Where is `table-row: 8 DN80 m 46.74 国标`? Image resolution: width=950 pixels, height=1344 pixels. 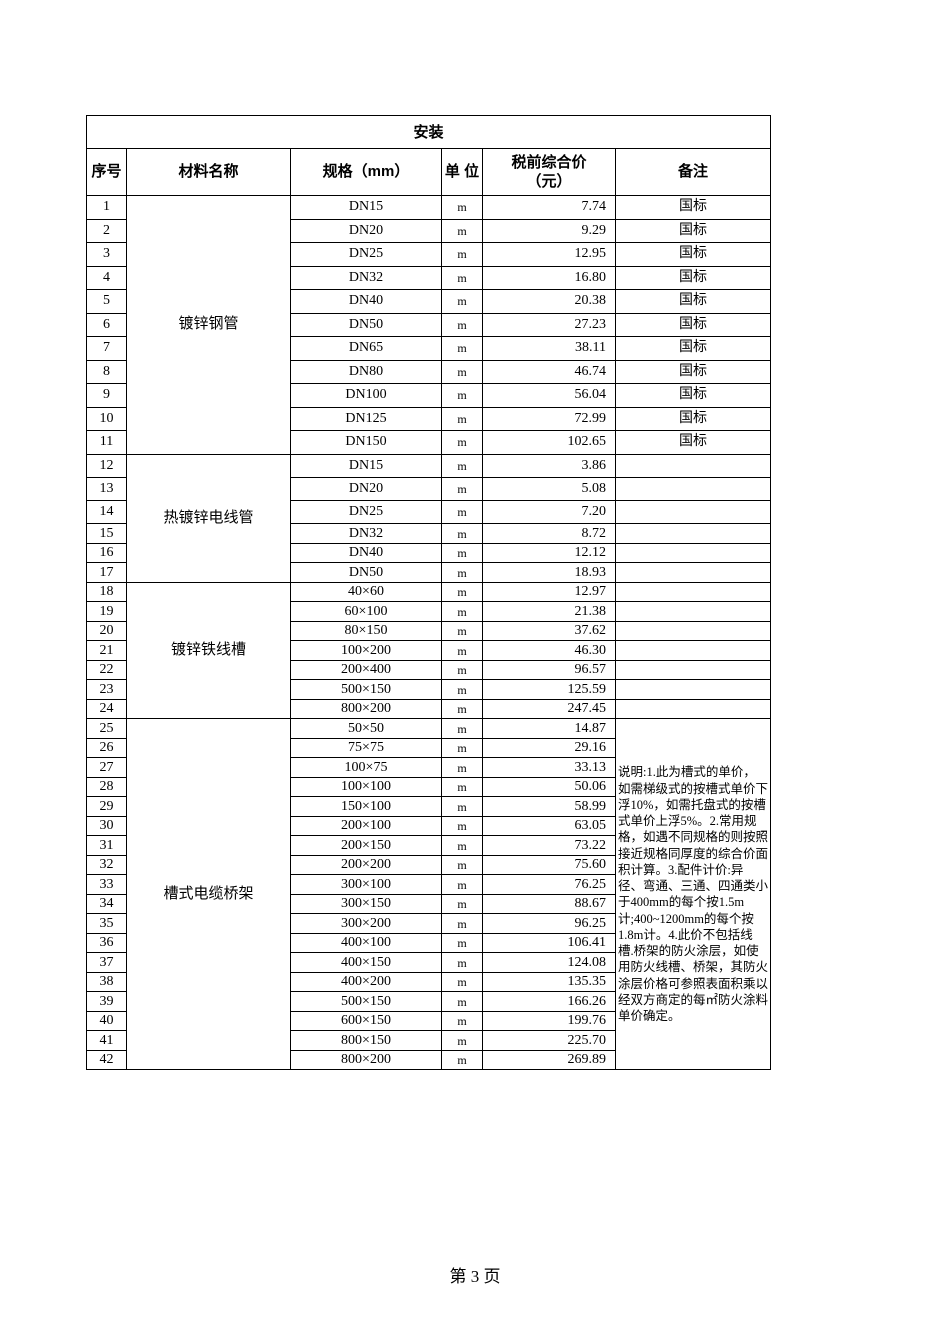
table-row: 8 DN80 m 46.74 国标 is located at coordinates (429, 371).